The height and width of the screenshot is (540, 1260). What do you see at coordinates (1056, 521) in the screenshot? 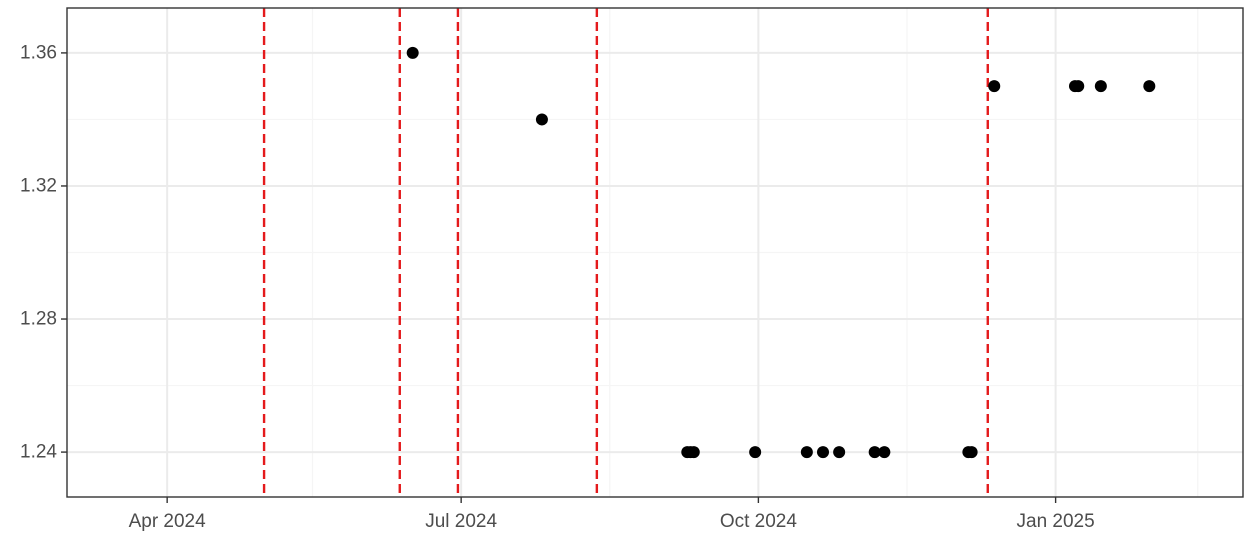
I see `x-tick-label: Jan 2025` at bounding box center [1056, 521].